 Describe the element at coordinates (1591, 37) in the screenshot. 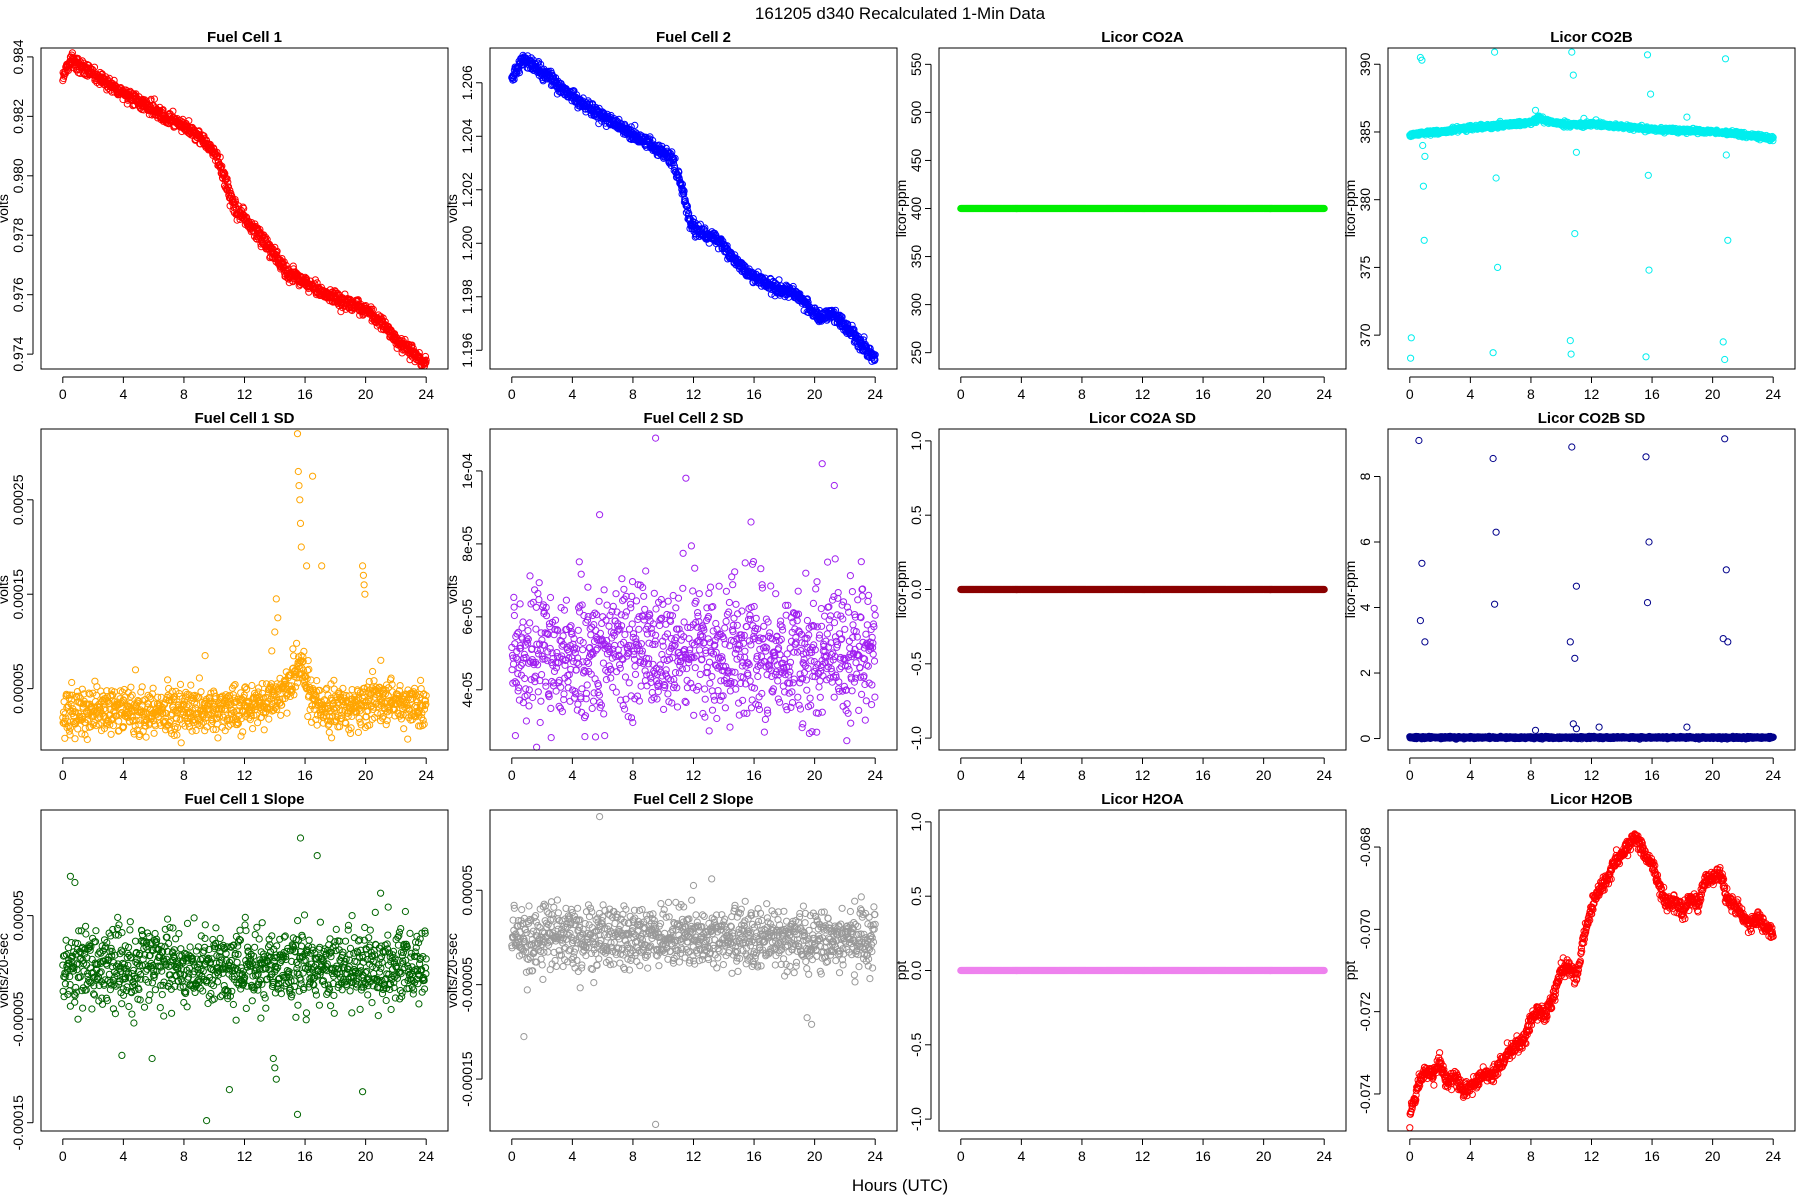

I see `panel-title: Licor CO2B` at that location.